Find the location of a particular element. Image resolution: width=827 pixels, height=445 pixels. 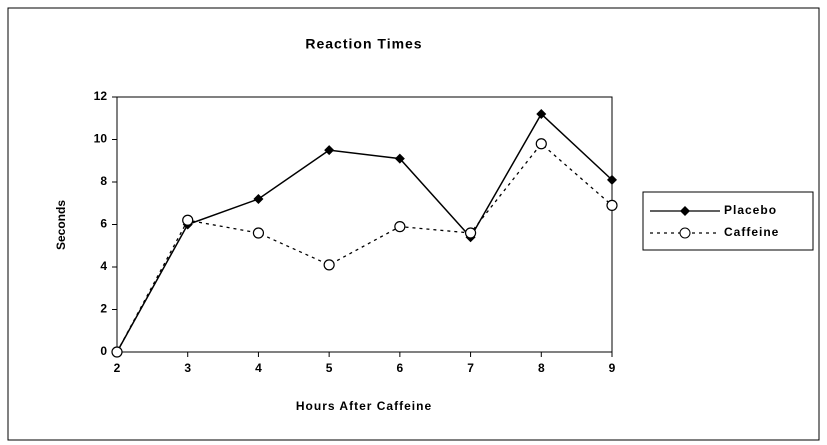

legend-box is located at coordinates (728, 221).